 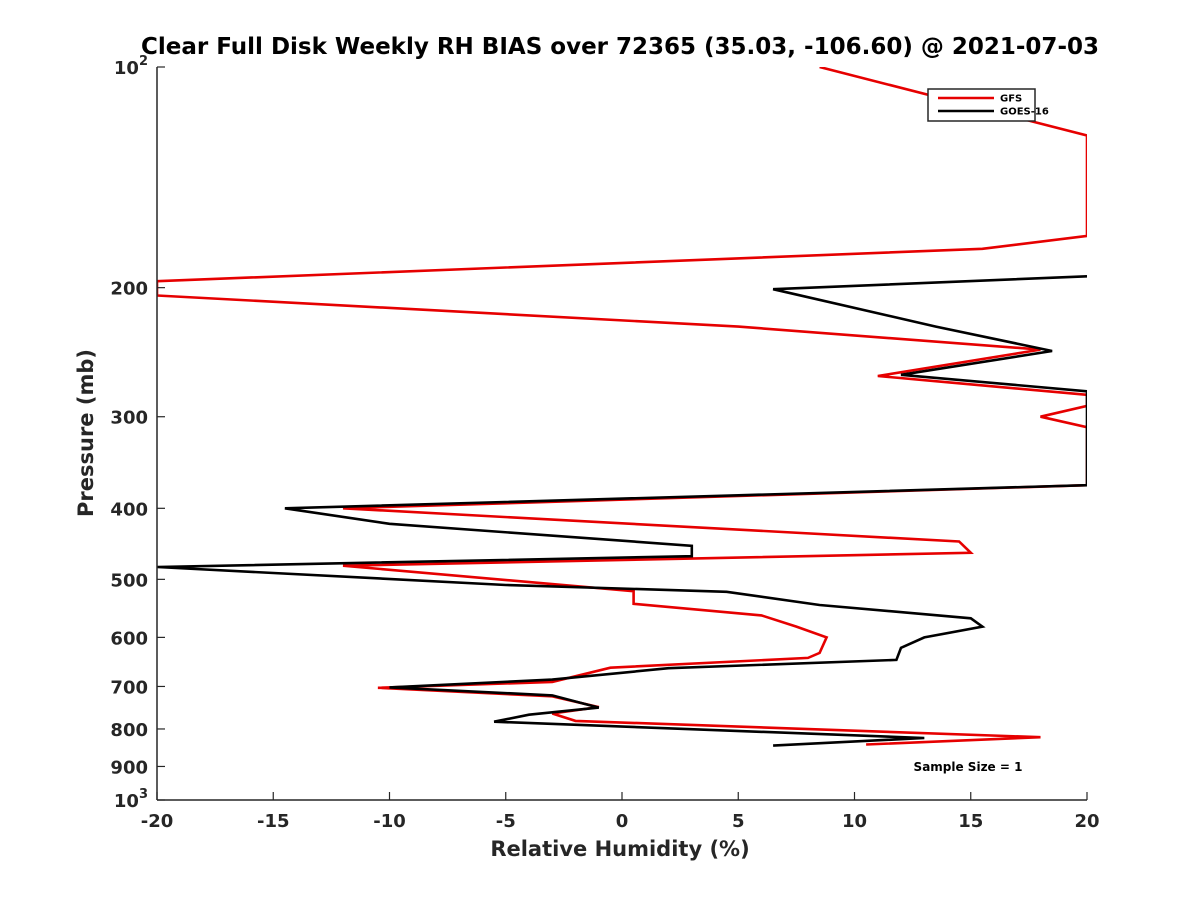 I want to click on x-tick-label: 15, so click(x=970, y=821).